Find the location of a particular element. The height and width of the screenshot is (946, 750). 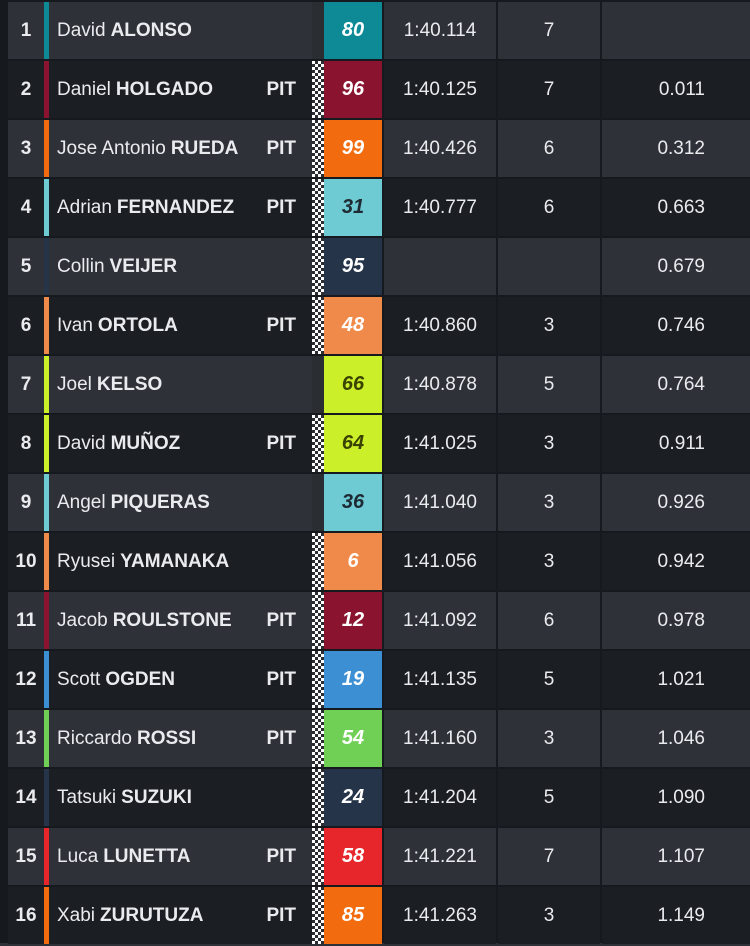

timing-row: 8 David MUÑOZ PIT 64 1:41.025 3 0.911 is located at coordinates (375, 443).